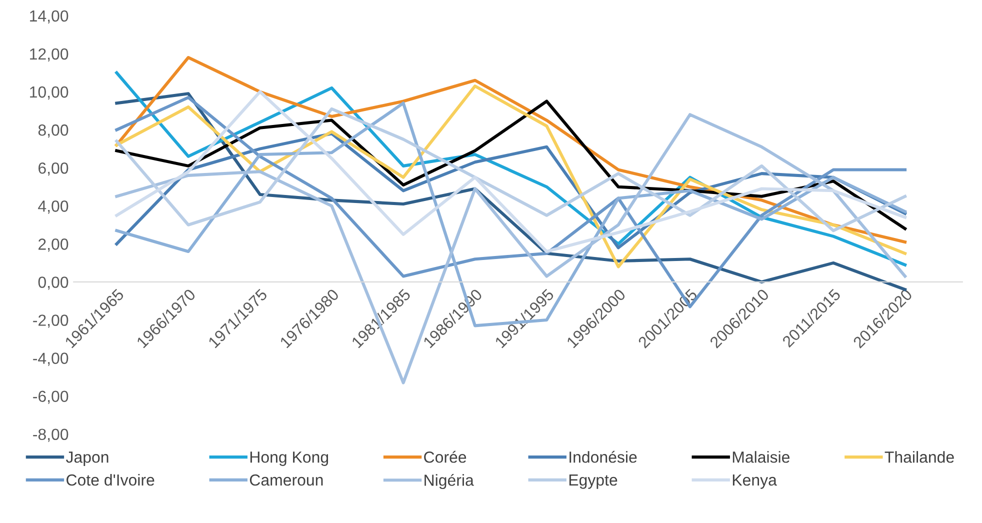 The image size is (982, 523). What do you see at coordinates (49, 93) in the screenshot?
I see `y-tick-label: 10,00` at bounding box center [49, 93].